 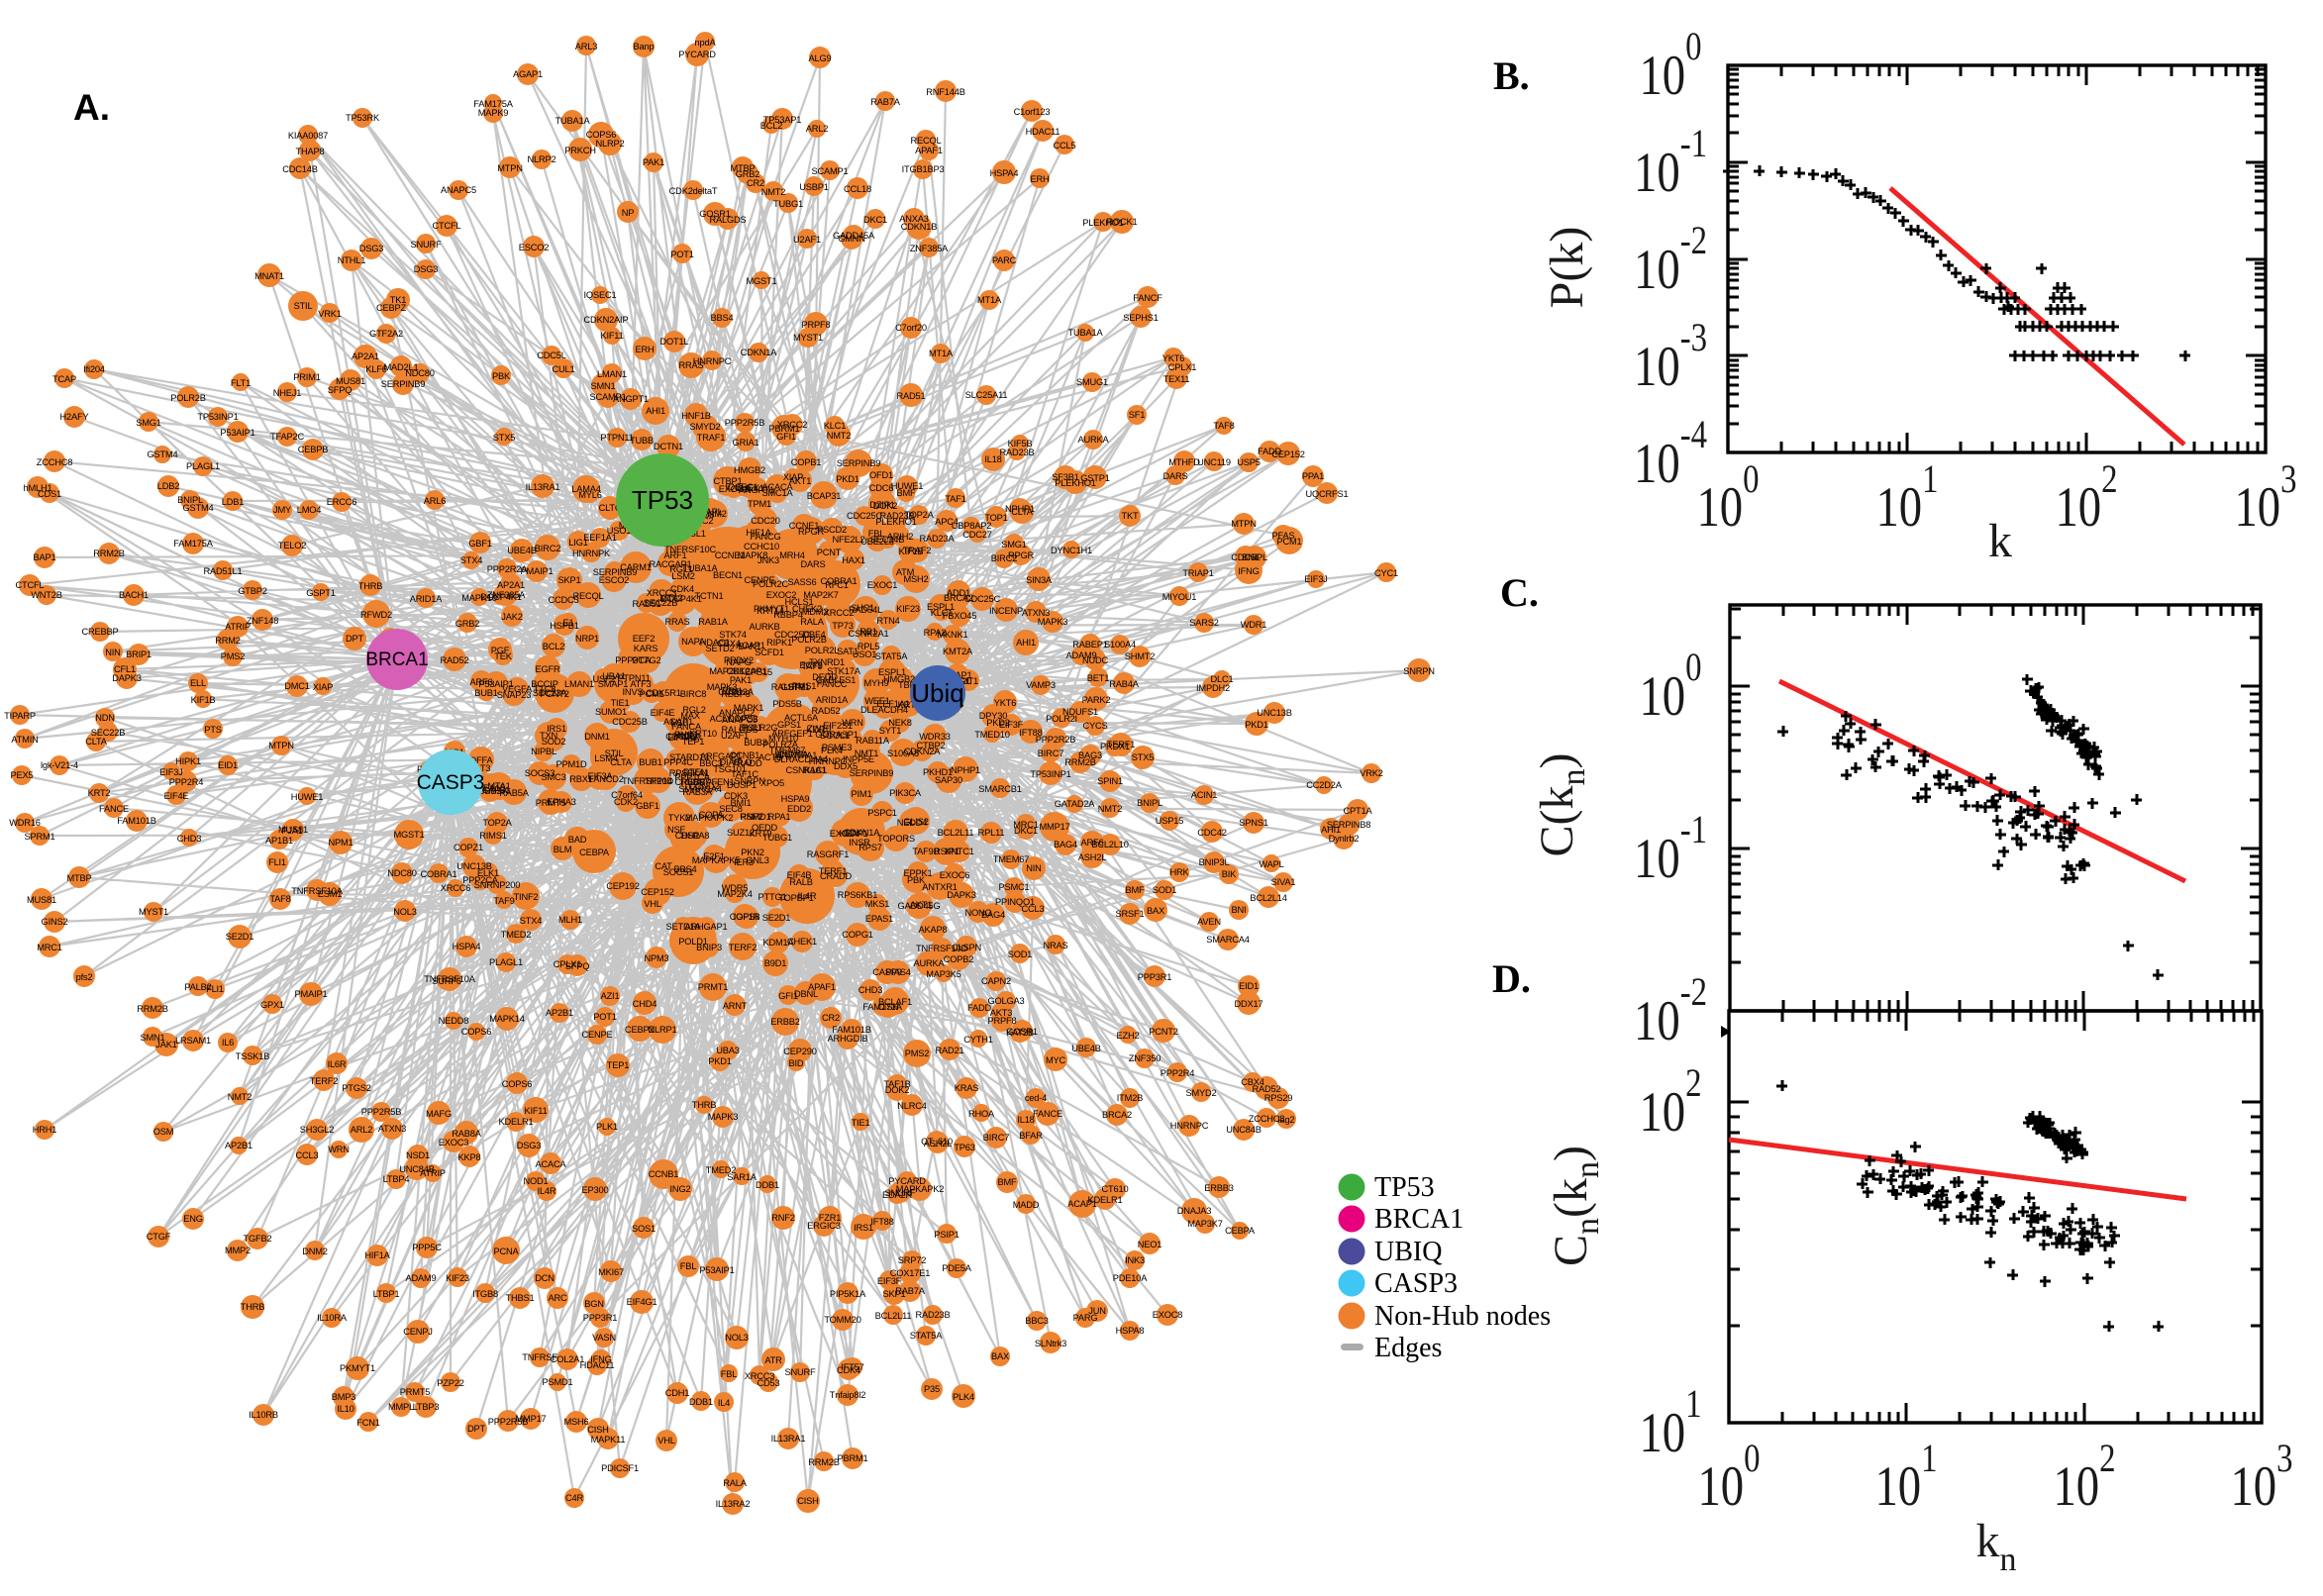 I want to click on svg-text: KIF23, so click(x=908, y=609).